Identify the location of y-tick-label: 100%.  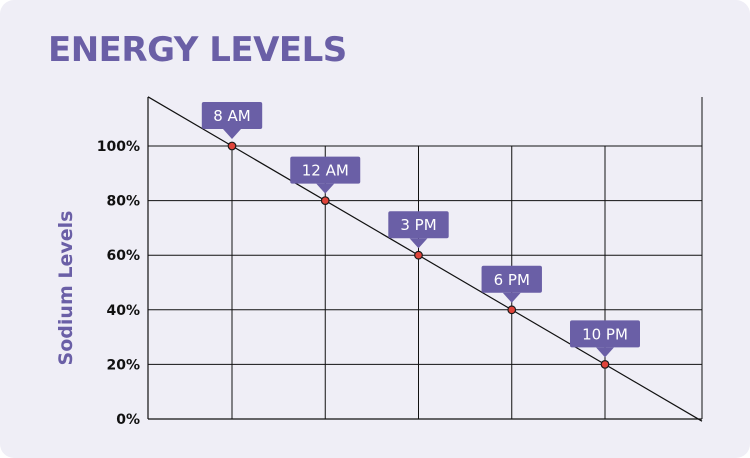
(118, 147).